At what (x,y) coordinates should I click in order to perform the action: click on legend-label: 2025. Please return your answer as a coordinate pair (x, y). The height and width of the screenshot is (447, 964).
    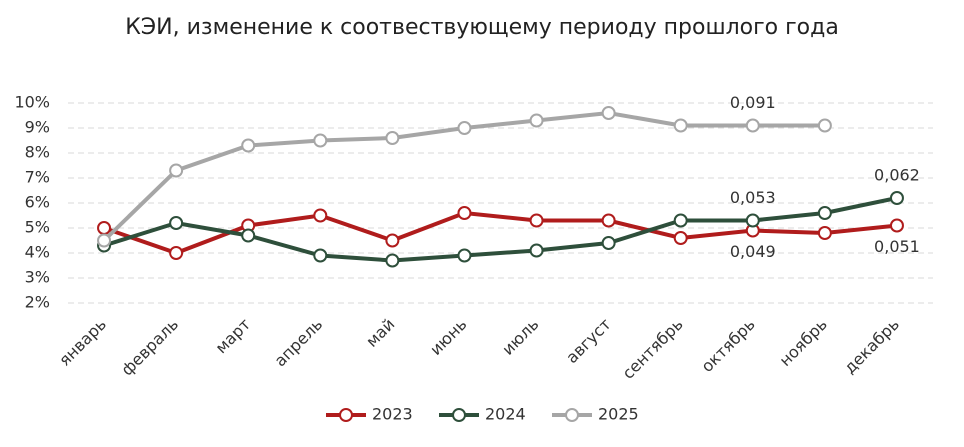
    Looking at the image, I should click on (618, 414).